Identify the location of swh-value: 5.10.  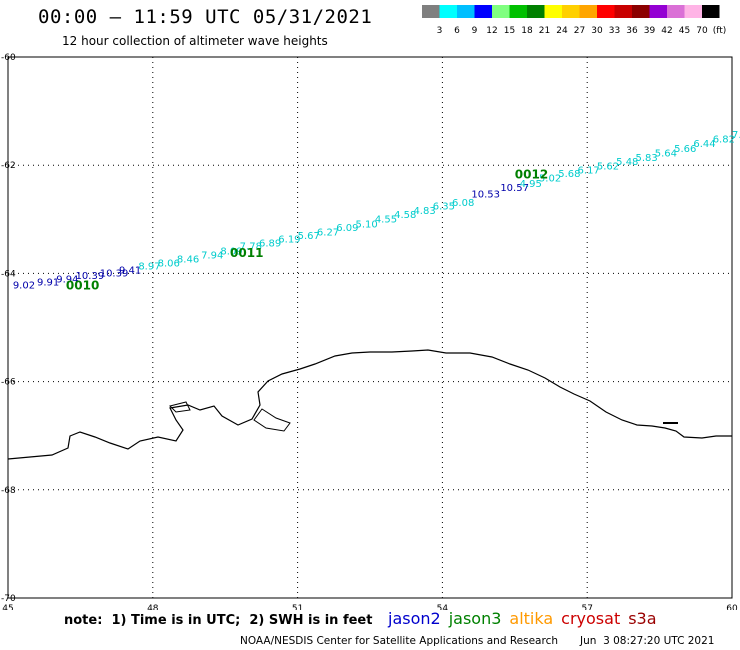
(367, 224).